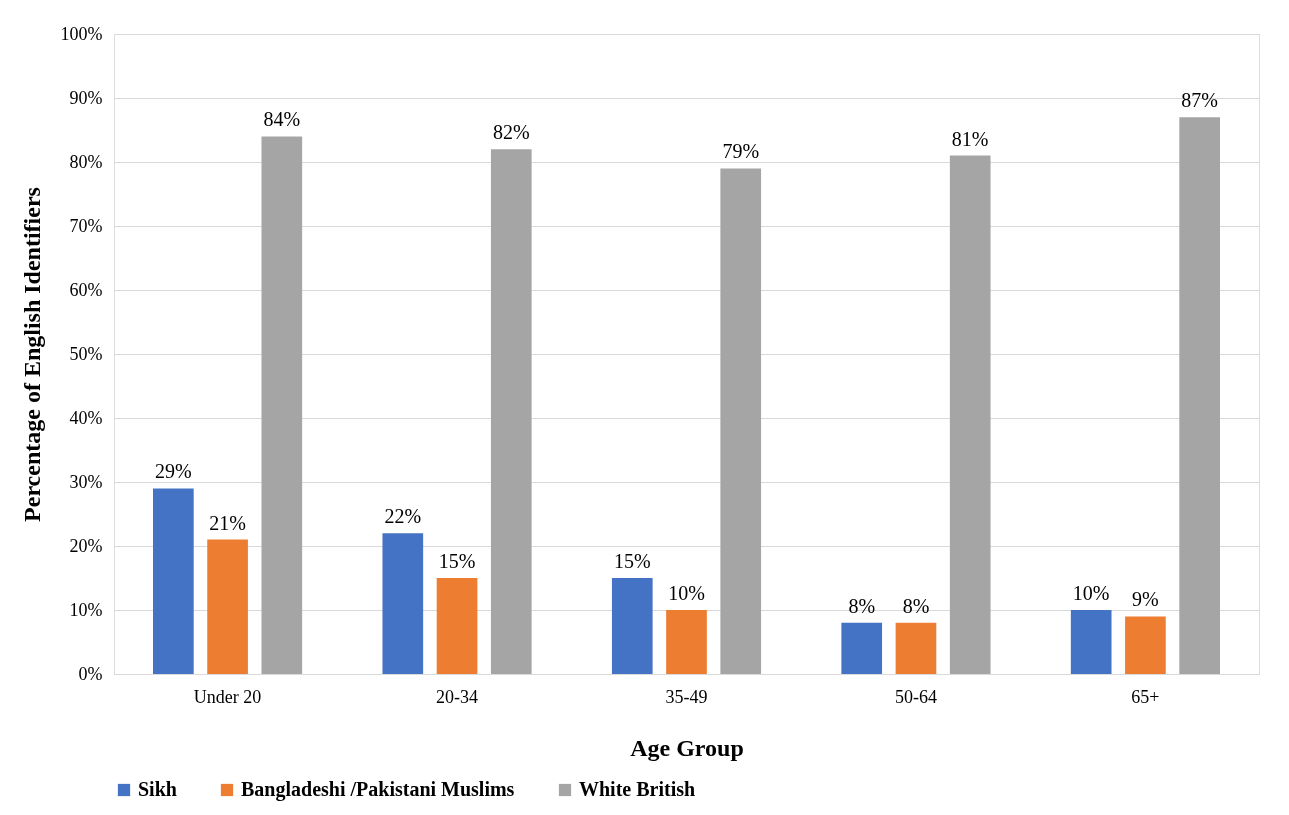 Image resolution: width=1289 pixels, height=815 pixels. What do you see at coordinates (81, 33) in the screenshot?
I see `y-tick-label: 100%` at bounding box center [81, 33].